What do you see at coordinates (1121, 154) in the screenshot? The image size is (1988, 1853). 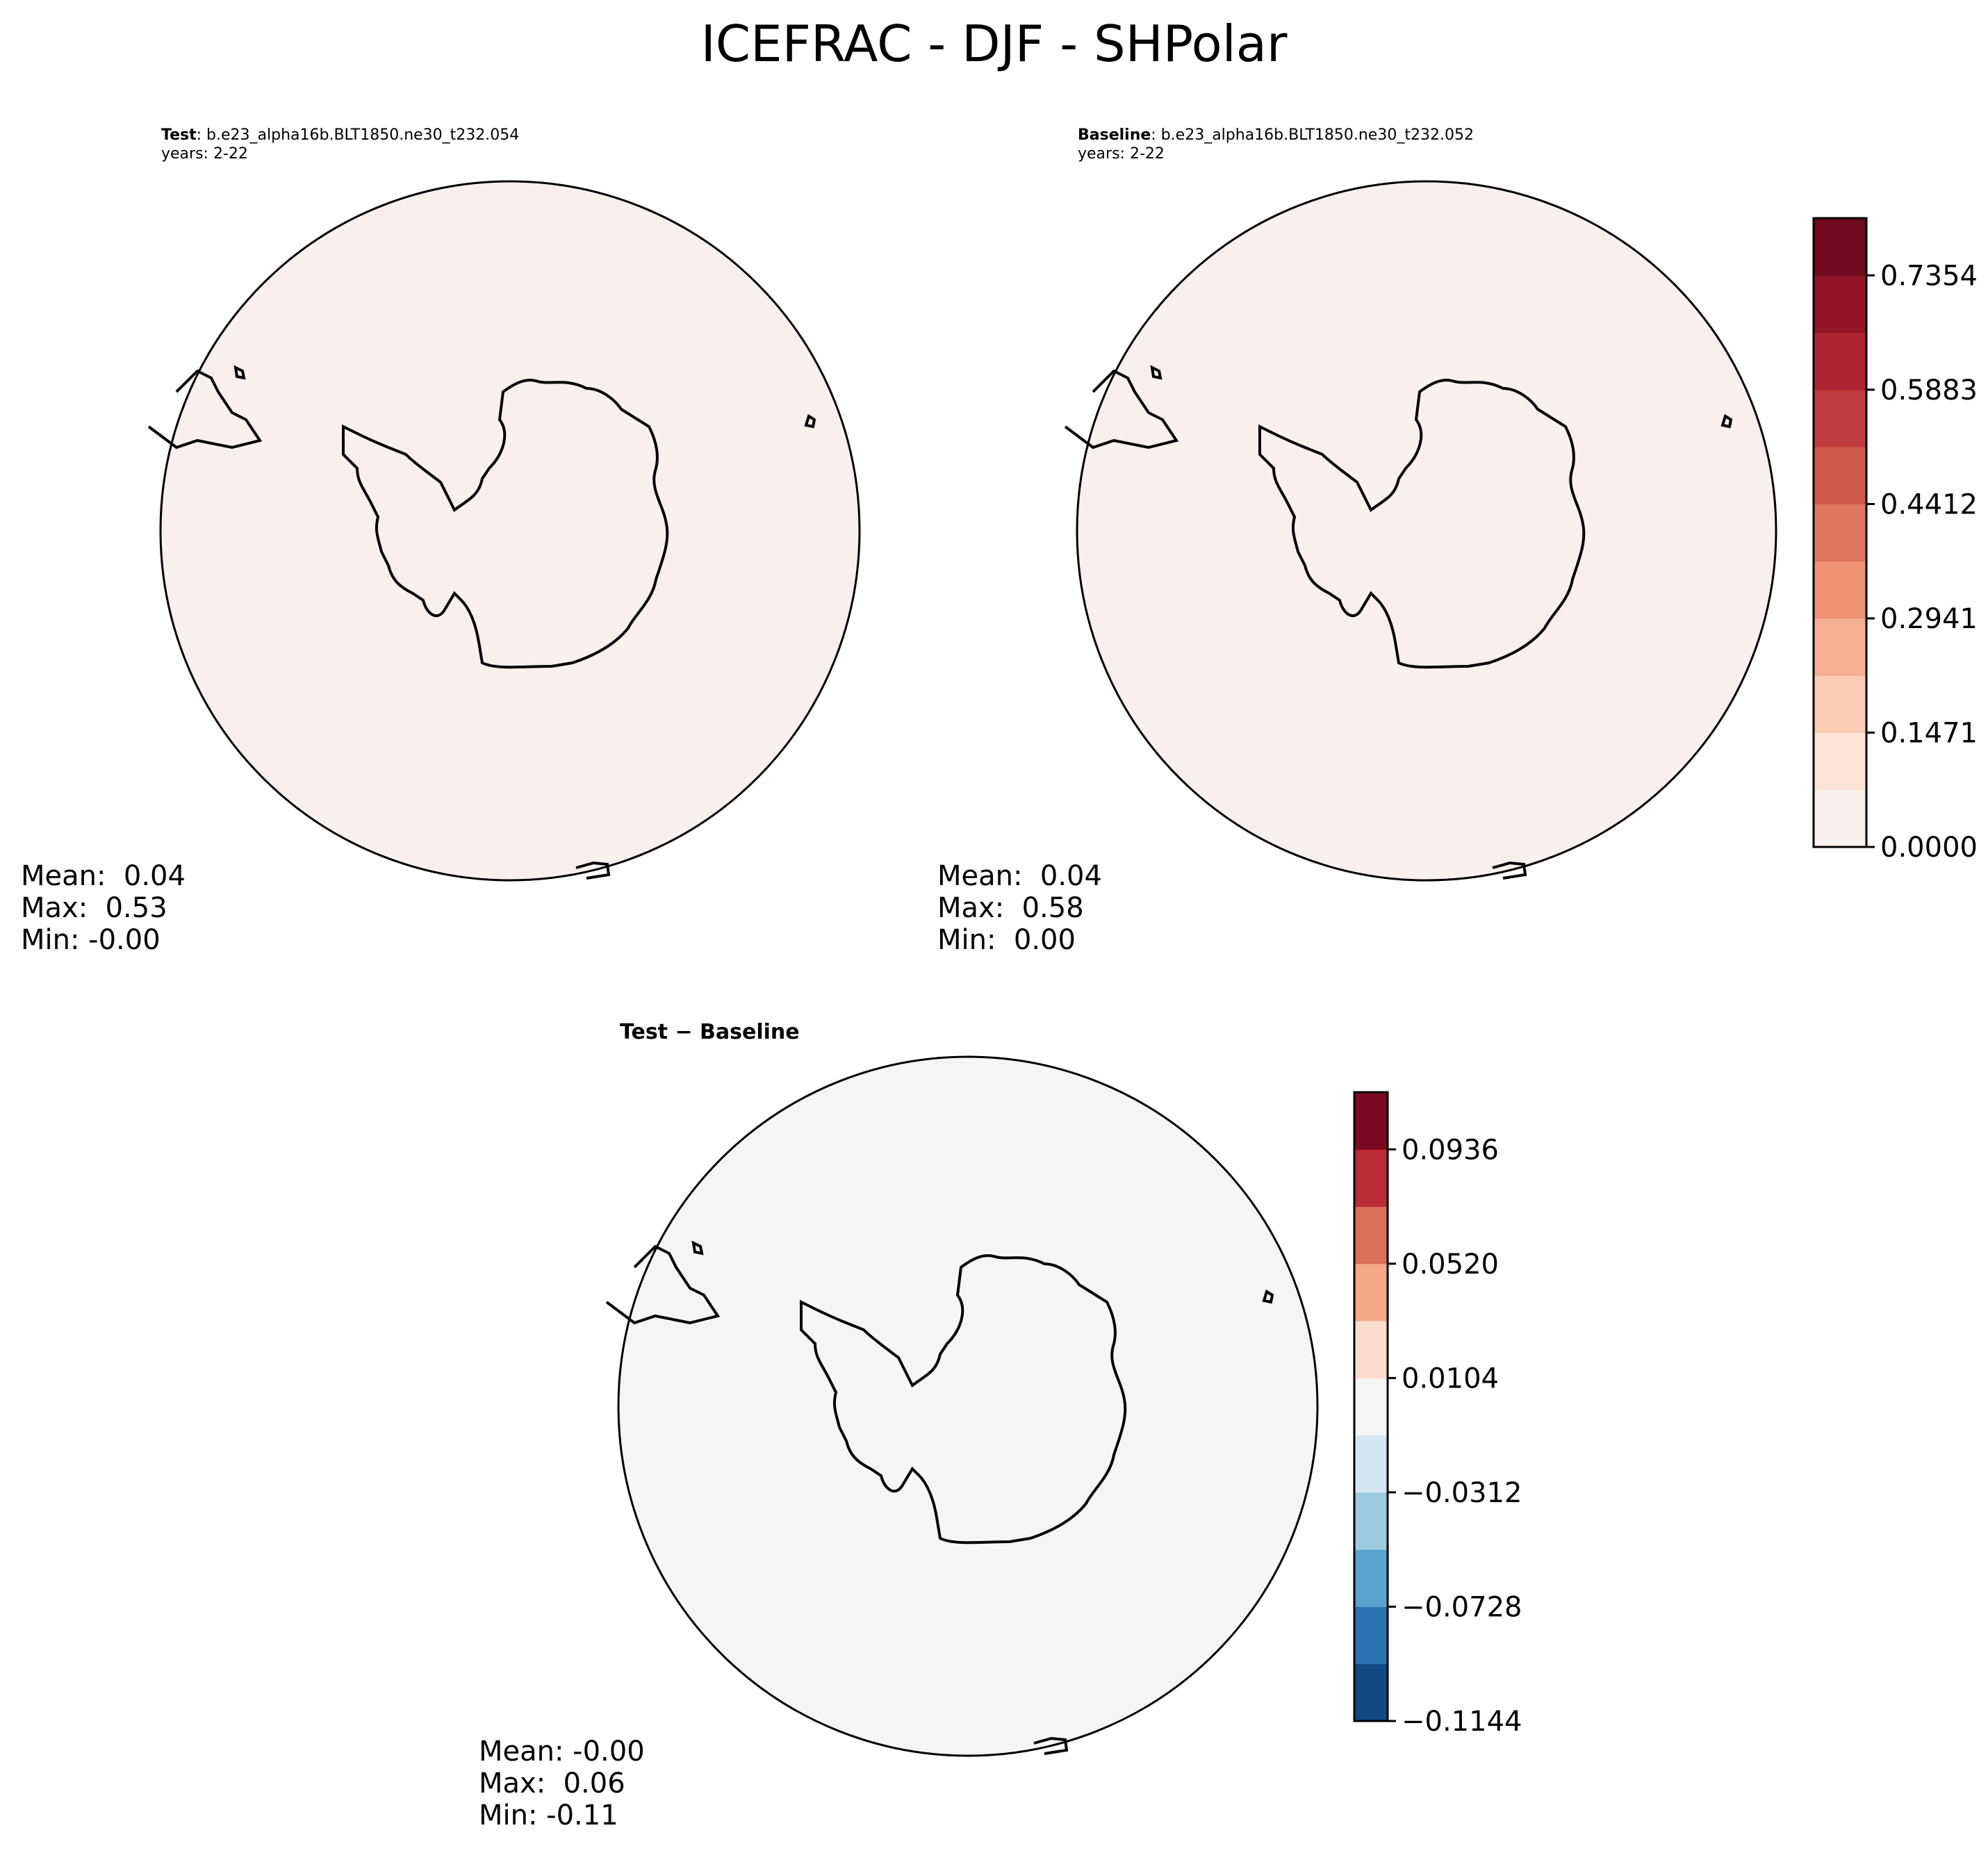 I see `baseline-years: years: 2-22` at bounding box center [1121, 154].